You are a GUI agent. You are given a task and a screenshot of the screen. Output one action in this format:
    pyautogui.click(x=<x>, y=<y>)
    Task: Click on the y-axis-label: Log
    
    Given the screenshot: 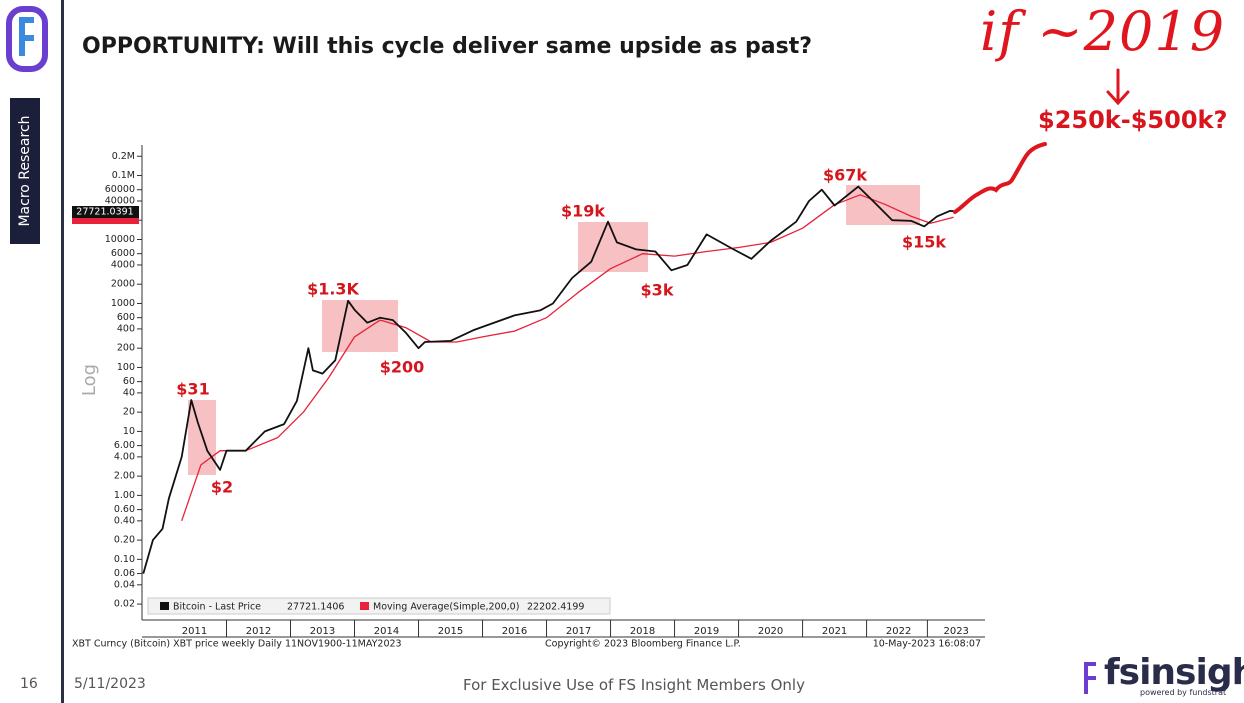 What is the action you would take?
    pyautogui.click(x=89, y=380)
    